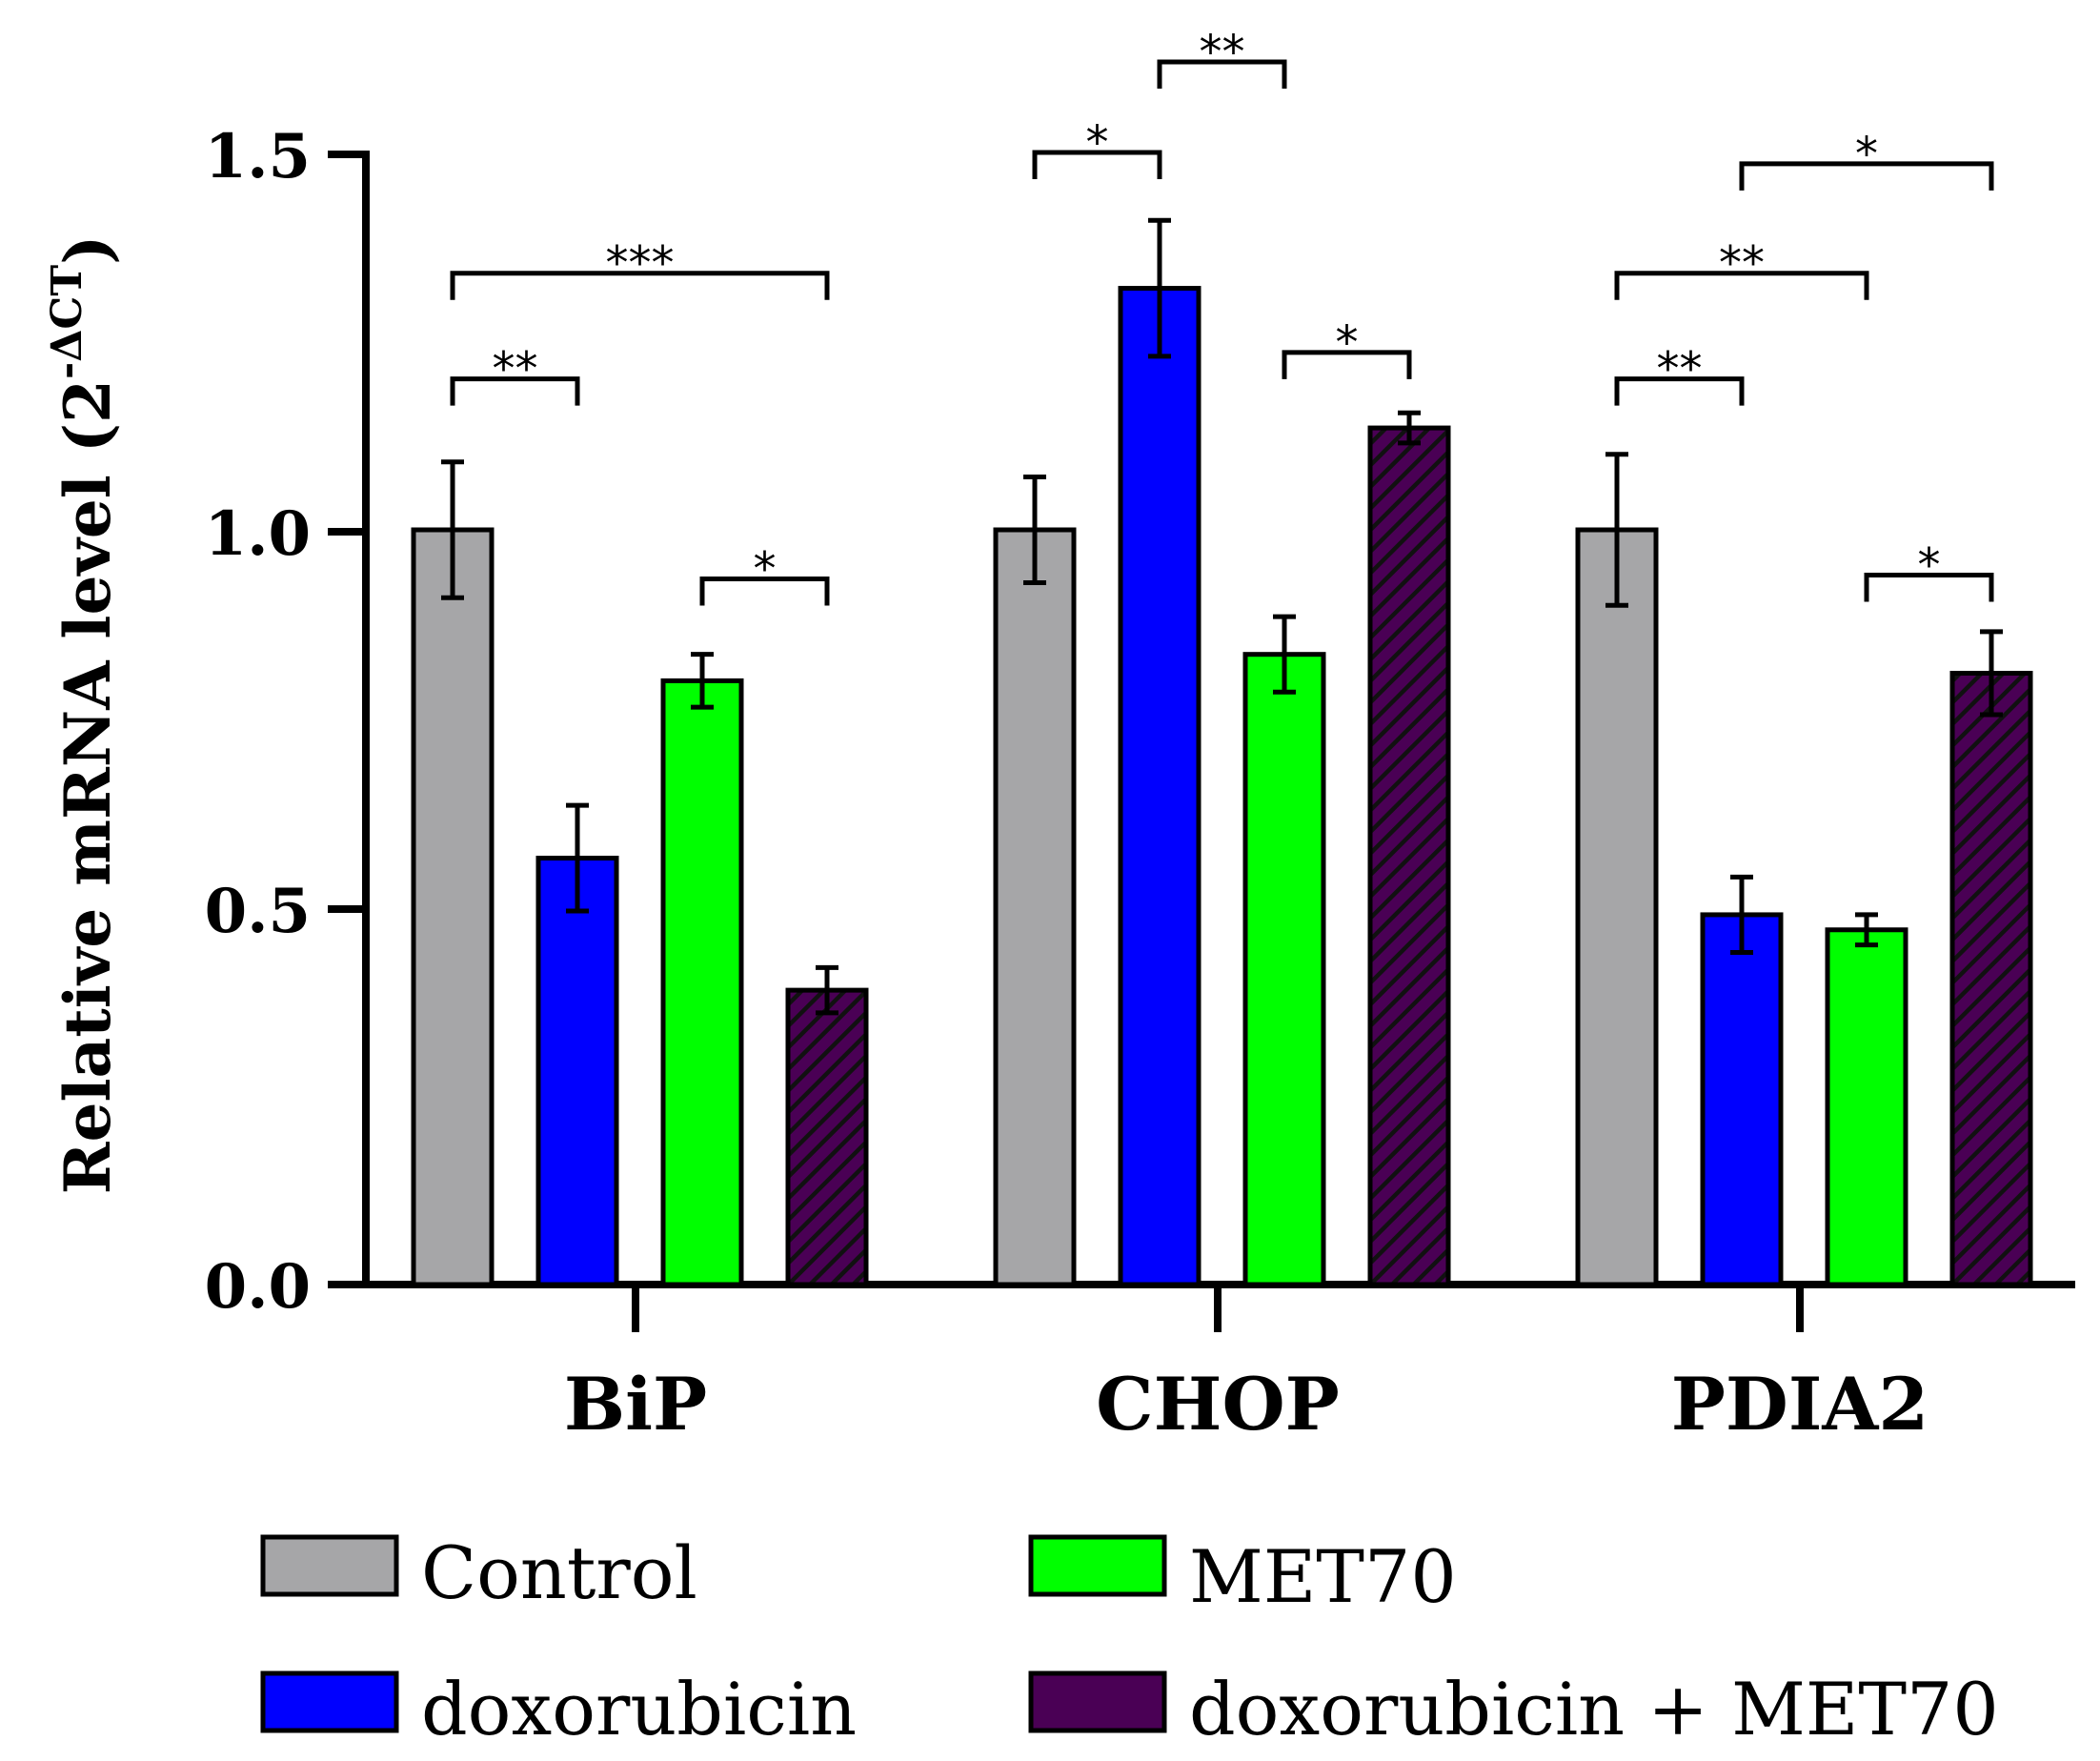 The height and width of the screenshot is (1761, 2100). I want to click on y-tick-label: 0.5, so click(258, 911).